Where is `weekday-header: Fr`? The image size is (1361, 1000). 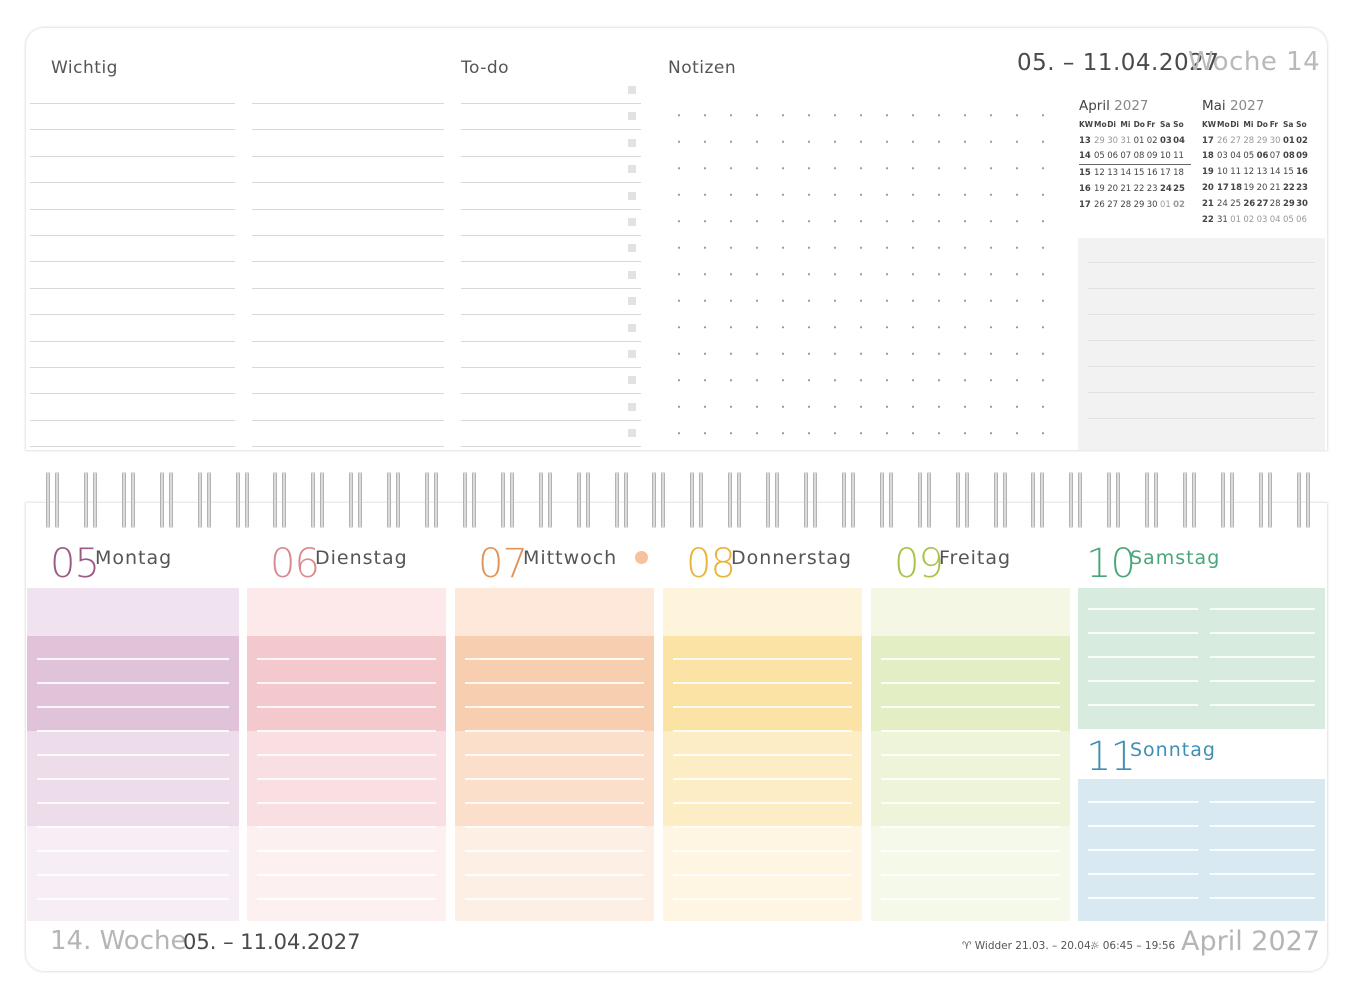 weekday-header: Fr is located at coordinates (1274, 125).